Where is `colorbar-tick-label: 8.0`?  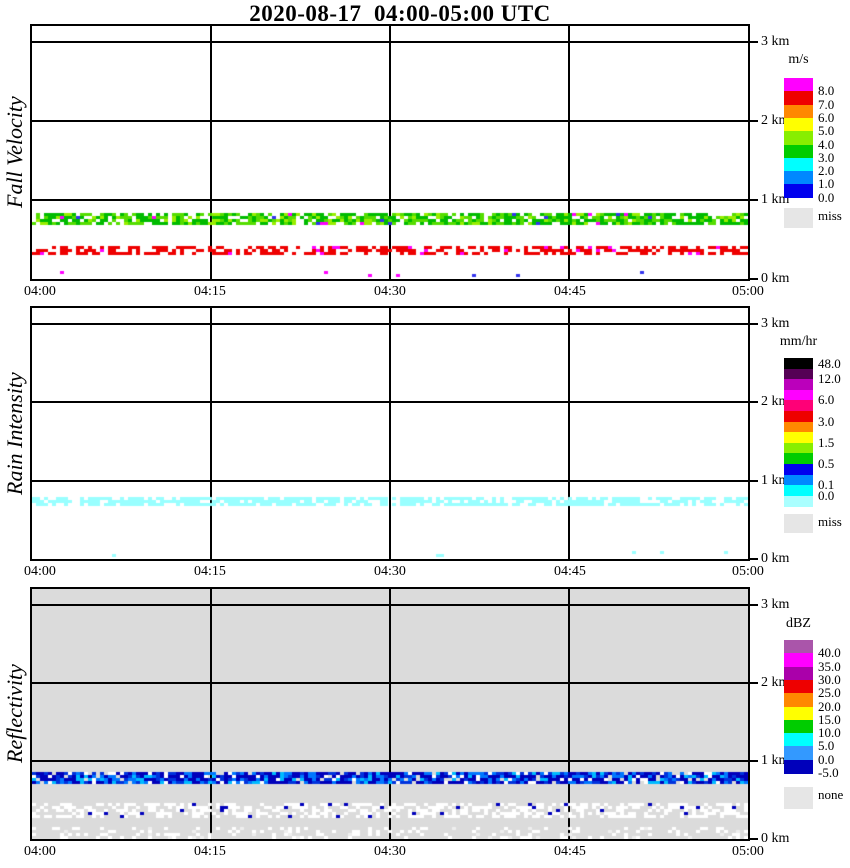 colorbar-tick-label: 8.0 is located at coordinates (826, 91).